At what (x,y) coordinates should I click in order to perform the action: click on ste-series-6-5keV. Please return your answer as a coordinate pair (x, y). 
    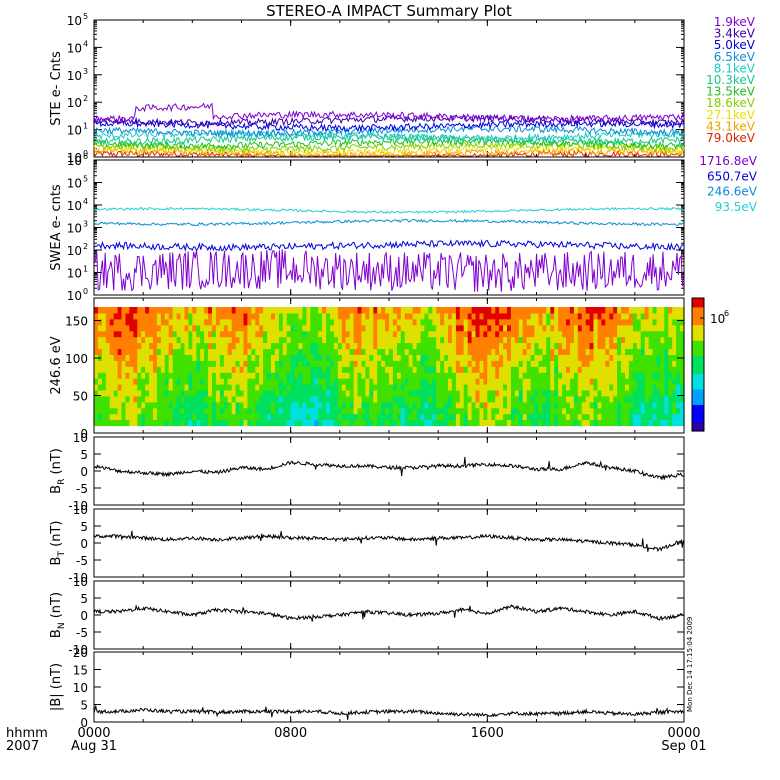
    Looking at the image, I should click on (389, 131).